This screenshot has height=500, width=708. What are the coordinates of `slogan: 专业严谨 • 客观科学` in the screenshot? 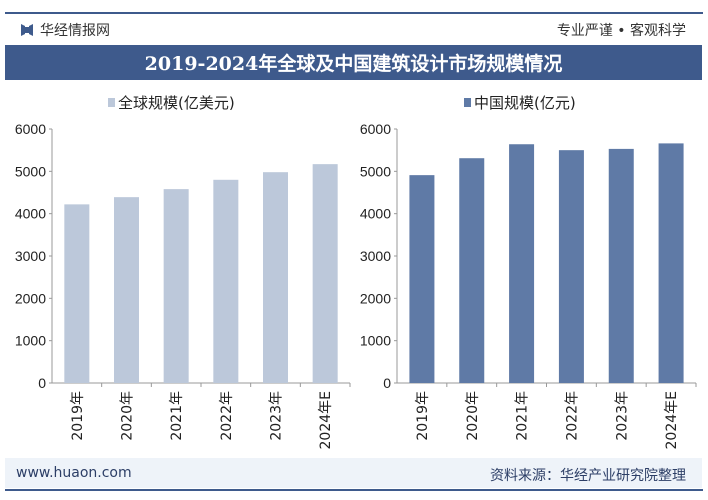 It's located at (621, 31).